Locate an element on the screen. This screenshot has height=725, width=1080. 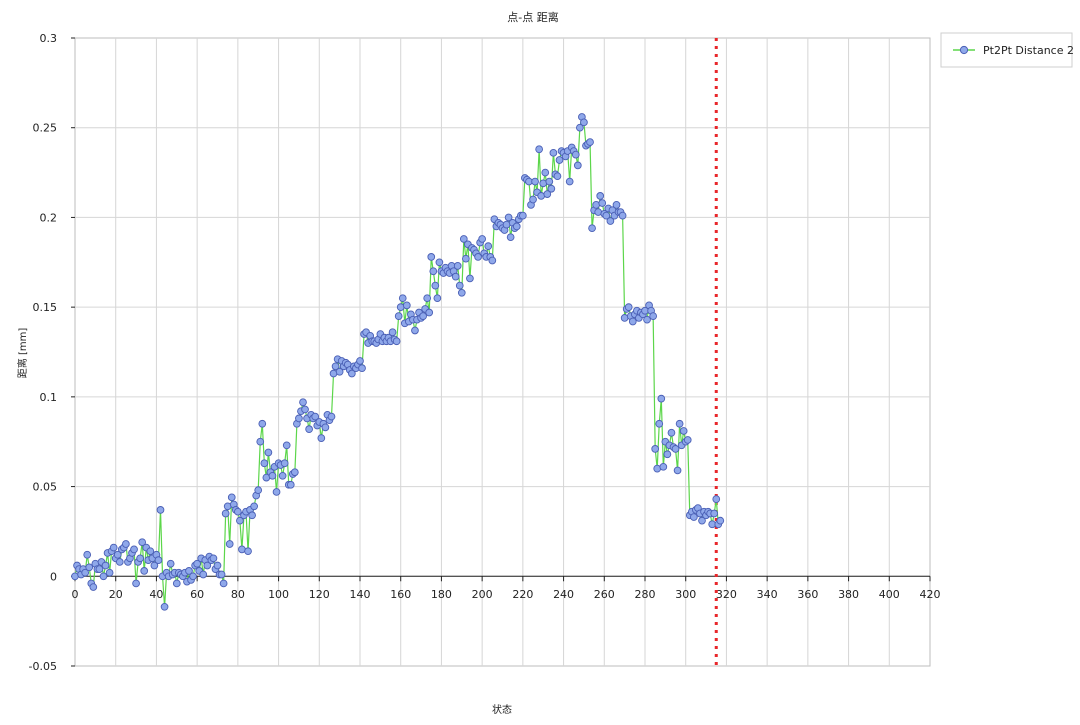
x-tick-label: 380 is located at coordinates (848, 594).